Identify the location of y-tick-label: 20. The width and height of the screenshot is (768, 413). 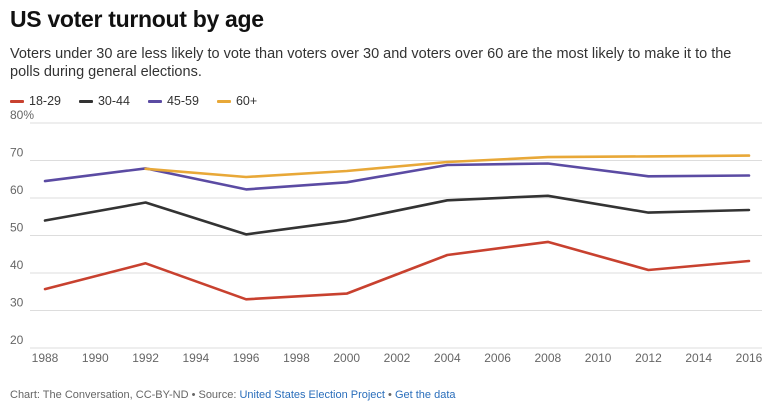
(17, 340).